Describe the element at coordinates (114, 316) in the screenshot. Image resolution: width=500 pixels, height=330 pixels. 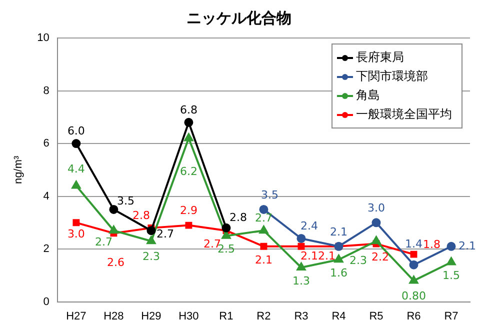
I see `x-tick-label: H28` at that location.